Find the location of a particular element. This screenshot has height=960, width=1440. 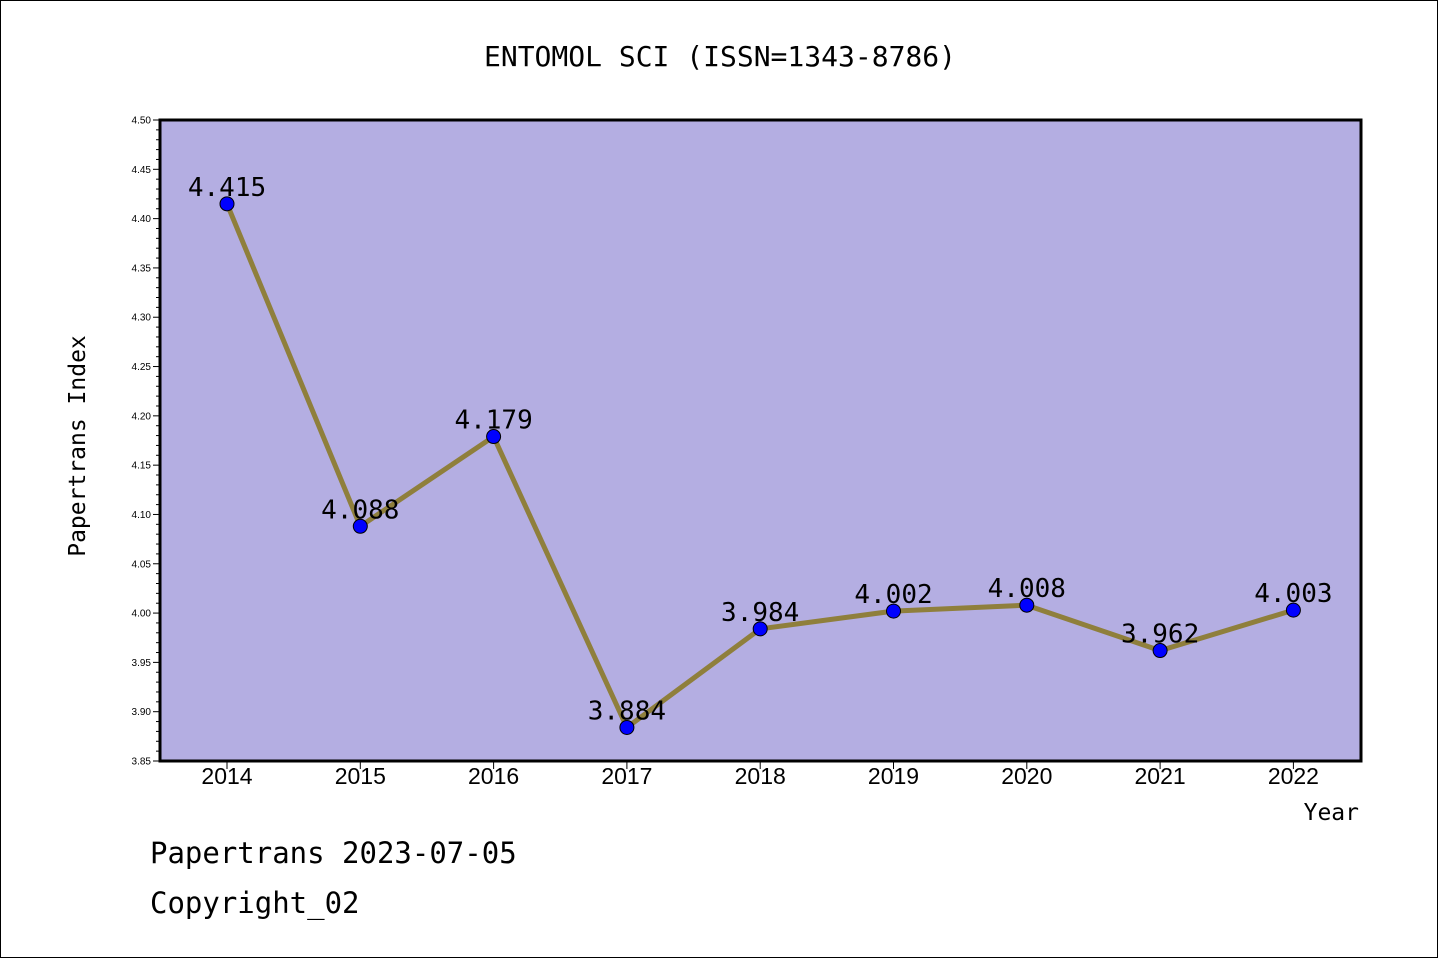

y-tick-label: 3.90 is located at coordinates (142, 712).